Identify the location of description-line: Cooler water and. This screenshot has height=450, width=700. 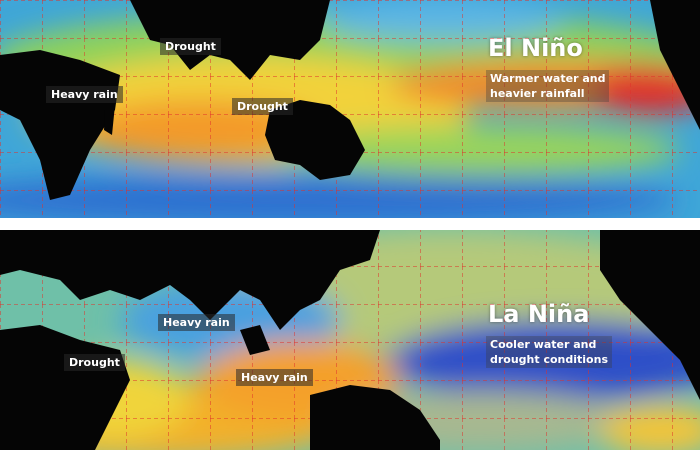
(543, 344).